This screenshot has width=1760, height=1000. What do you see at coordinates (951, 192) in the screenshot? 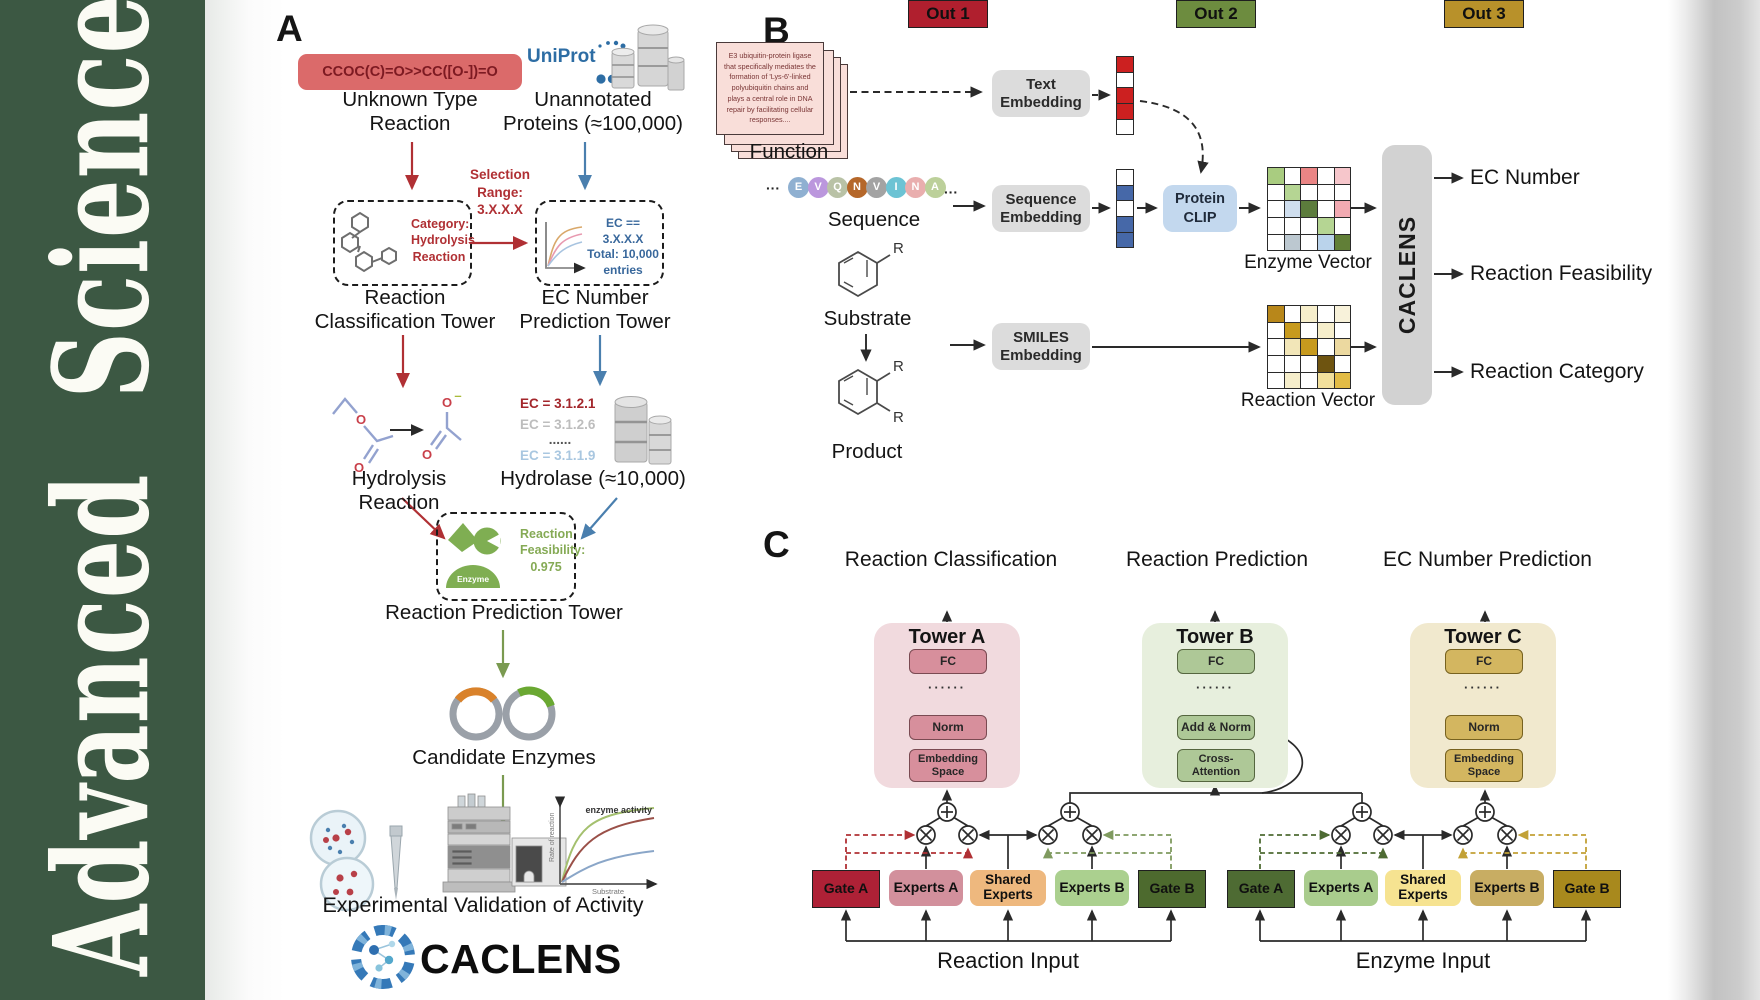
I see `sequence-ellipsis-right: ···` at bounding box center [951, 192].